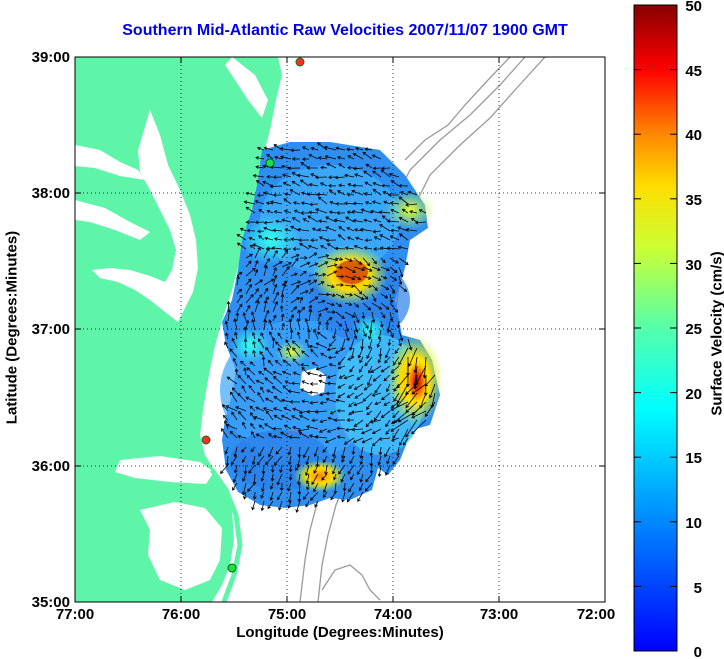 This screenshot has height=659, width=724. What do you see at coordinates (270, 163) in the screenshot?
I see `station-marker-wallops` at bounding box center [270, 163].